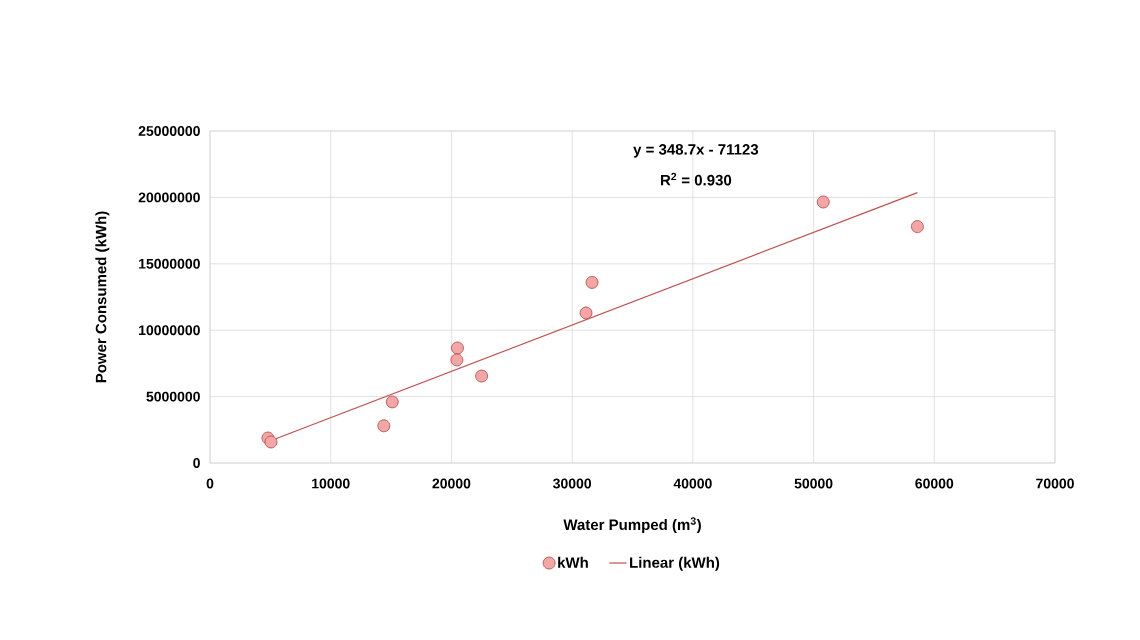 This screenshot has width=1140, height=640. I want to click on y-tick-label: 0, so click(196, 463).